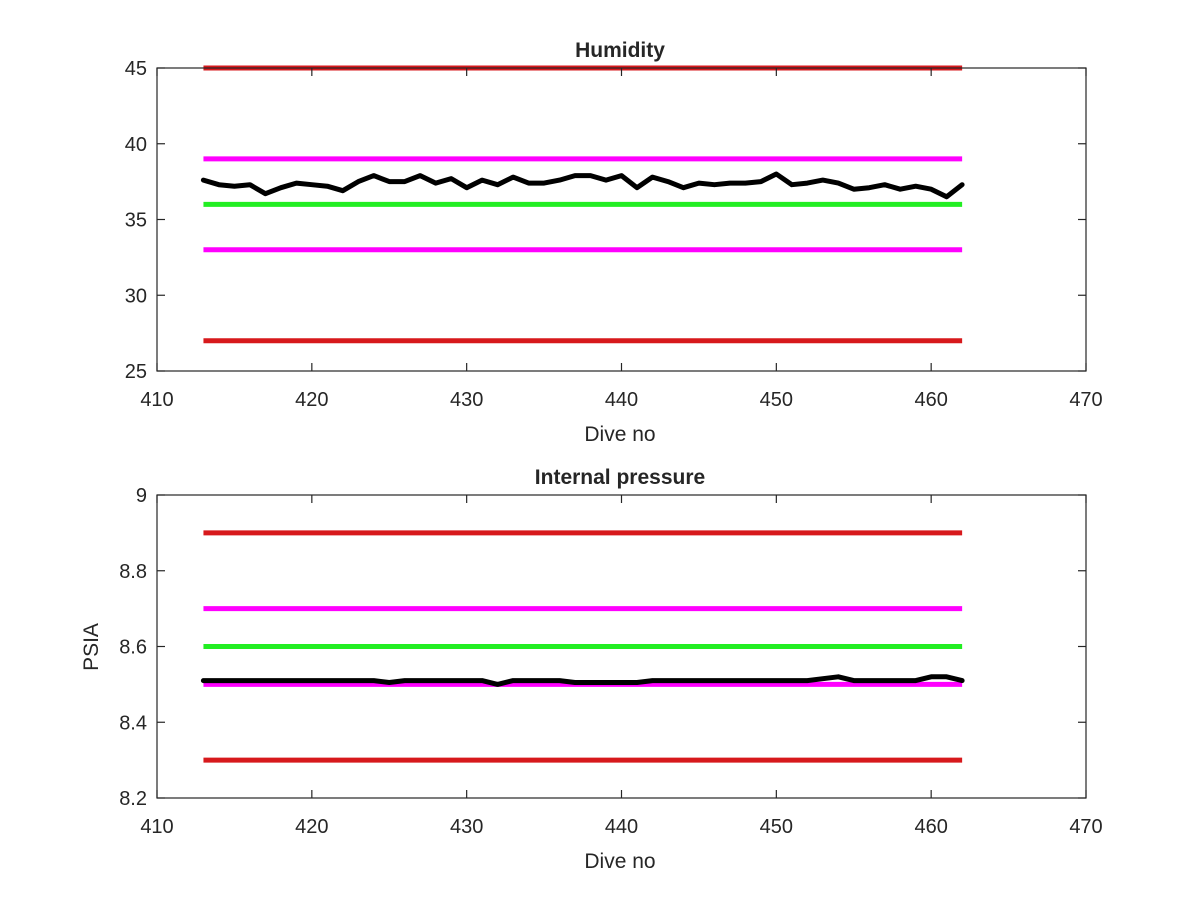 Image resolution: width=1200 pixels, height=900 pixels. Describe the element at coordinates (136, 145) in the screenshot. I see `y-tick-label: 40` at that location.